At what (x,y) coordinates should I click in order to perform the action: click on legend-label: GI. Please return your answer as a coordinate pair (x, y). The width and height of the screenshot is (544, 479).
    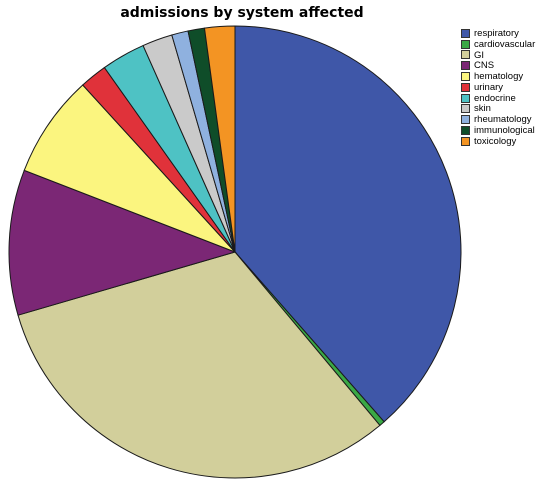
    Looking at the image, I should click on (479, 55).